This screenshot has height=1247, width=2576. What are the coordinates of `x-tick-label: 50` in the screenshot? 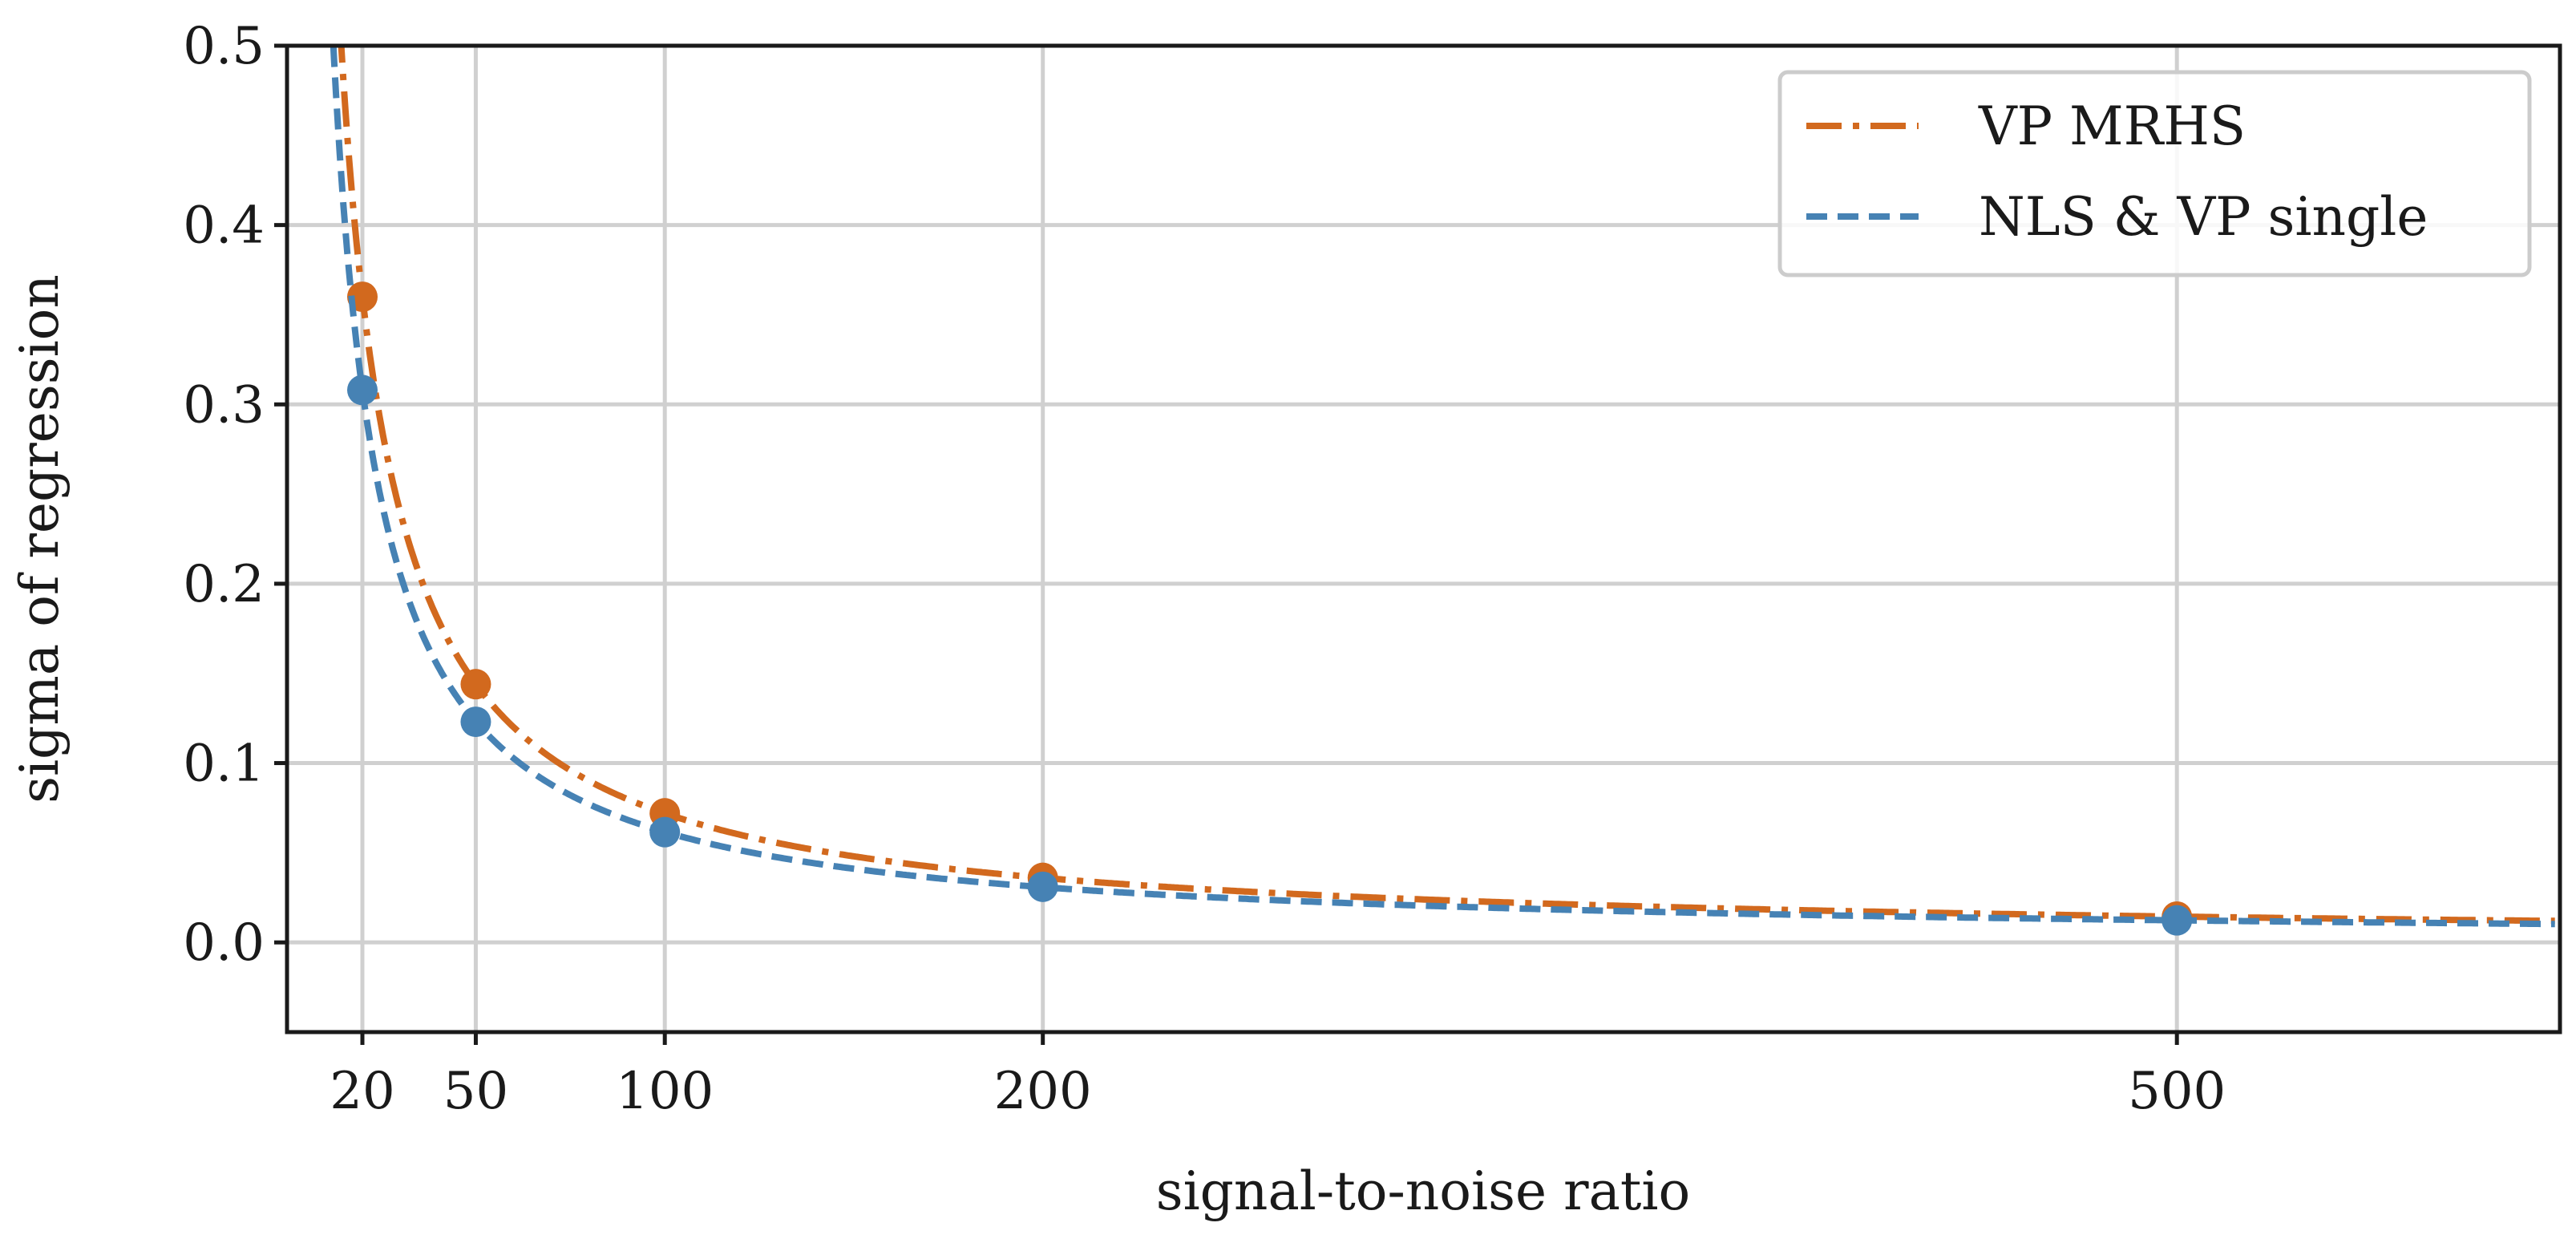 It's located at (475, 1091).